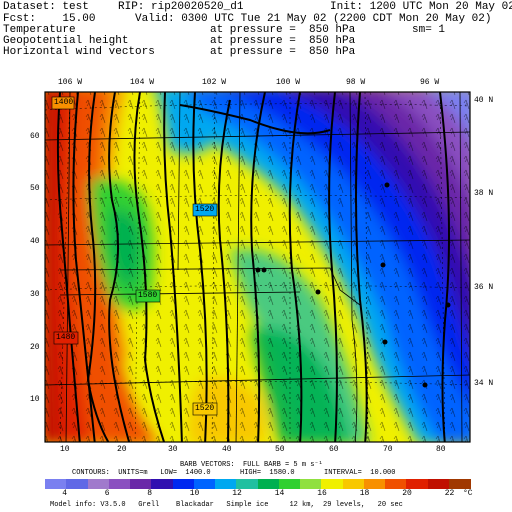 The width and height of the screenshot is (512, 512). Describe the element at coordinates (334, 449) in the screenshot. I see `x-tick-label: 60` at that location.